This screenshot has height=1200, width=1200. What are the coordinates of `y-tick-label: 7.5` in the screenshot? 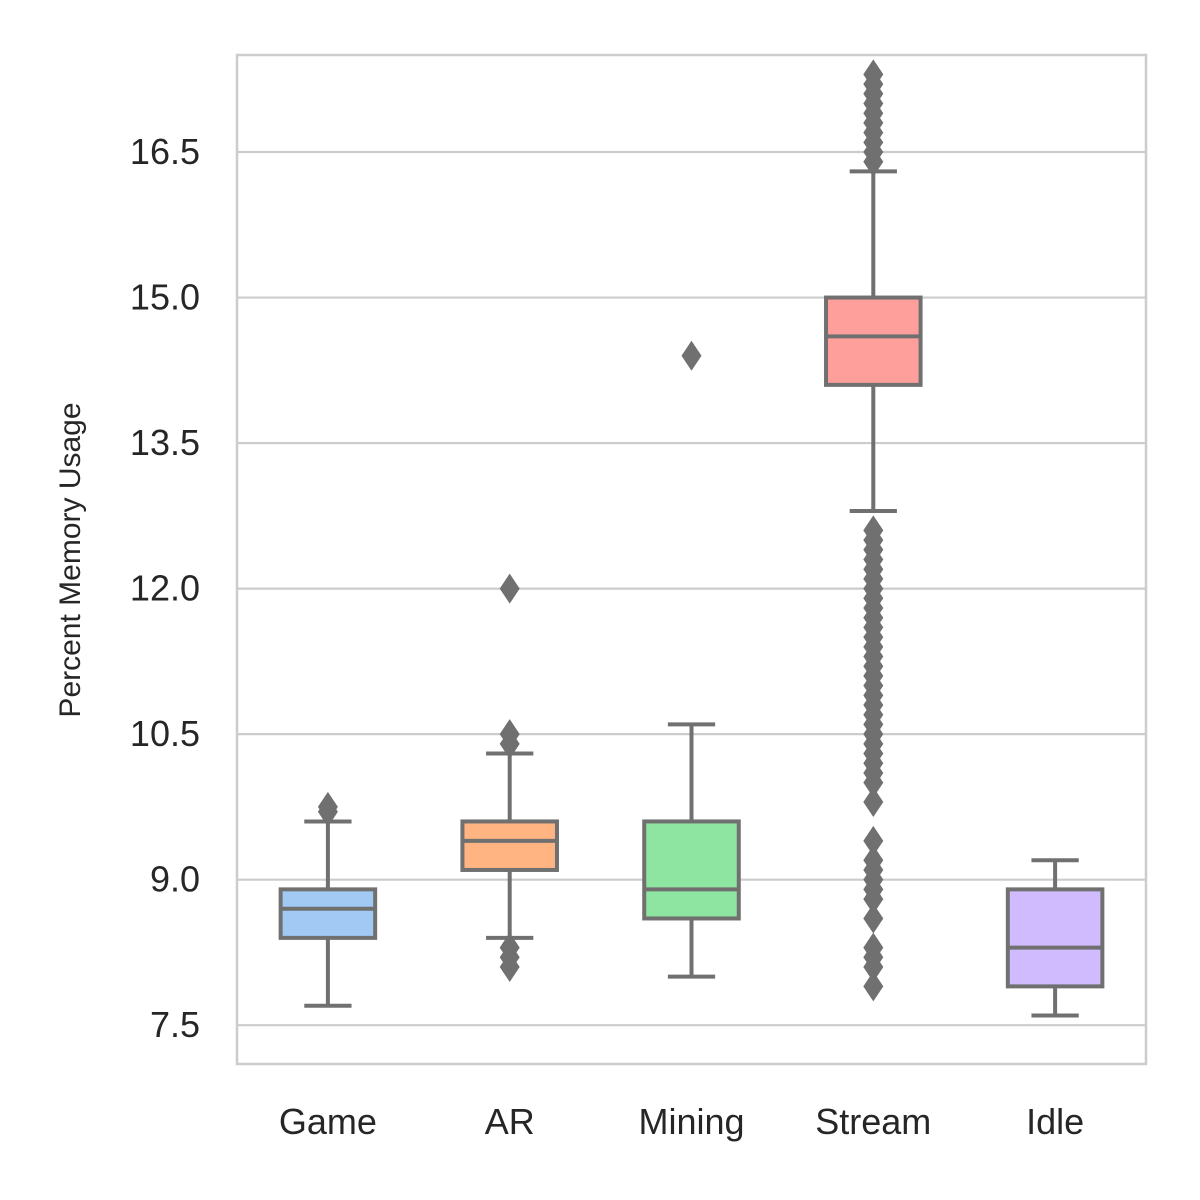 It's located at (175, 1024).